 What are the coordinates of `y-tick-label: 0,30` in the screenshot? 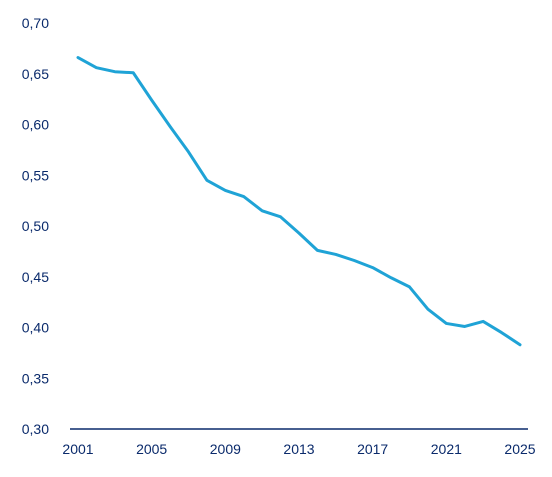 It's located at (35, 429).